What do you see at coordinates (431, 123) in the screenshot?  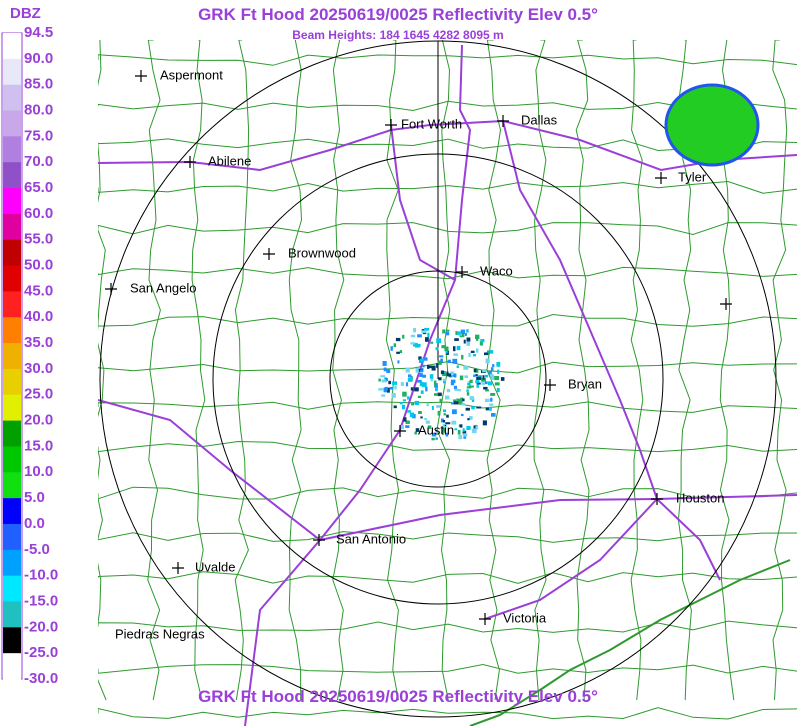 I see `city-label: Fort Worth` at bounding box center [431, 123].